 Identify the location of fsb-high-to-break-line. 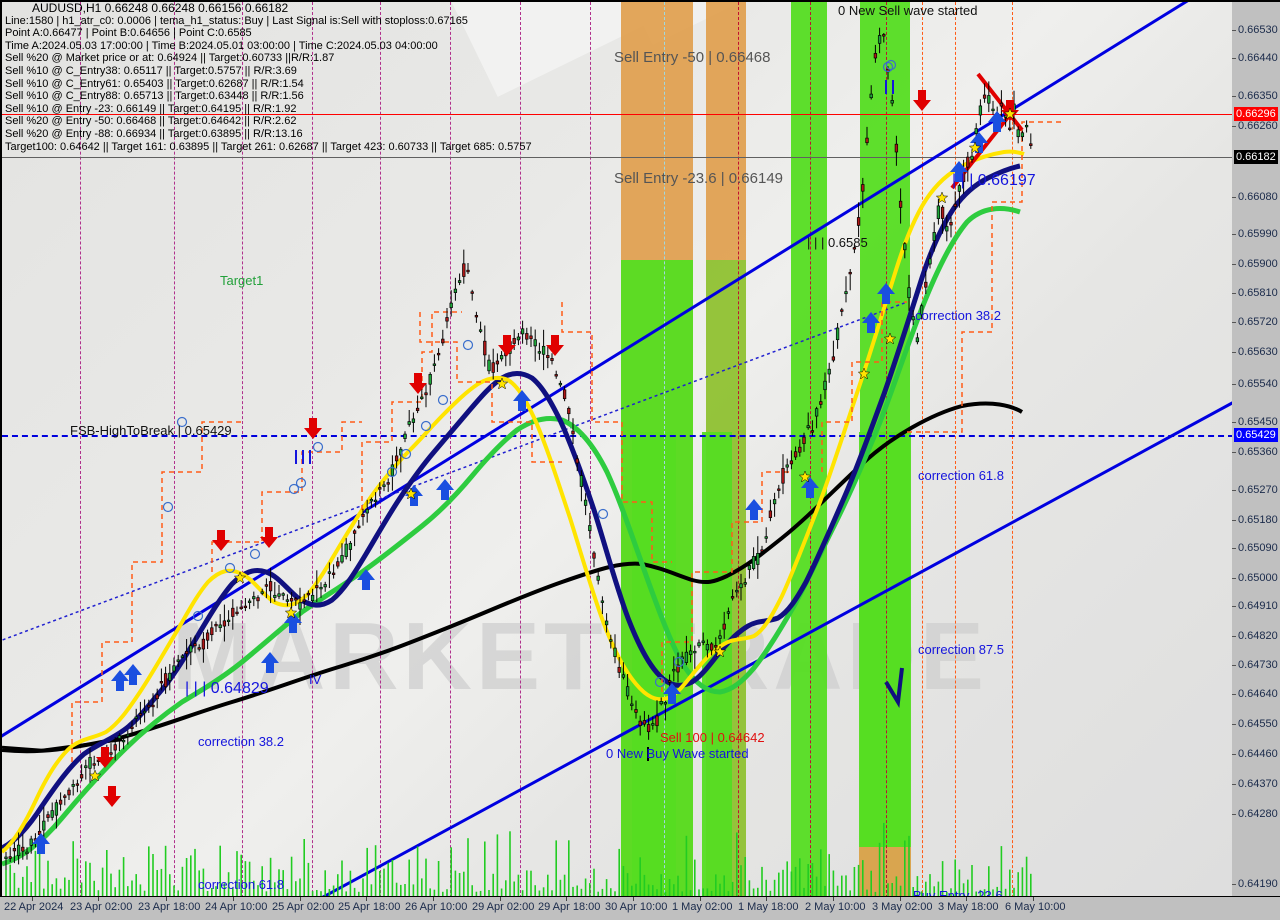
(618, 436).